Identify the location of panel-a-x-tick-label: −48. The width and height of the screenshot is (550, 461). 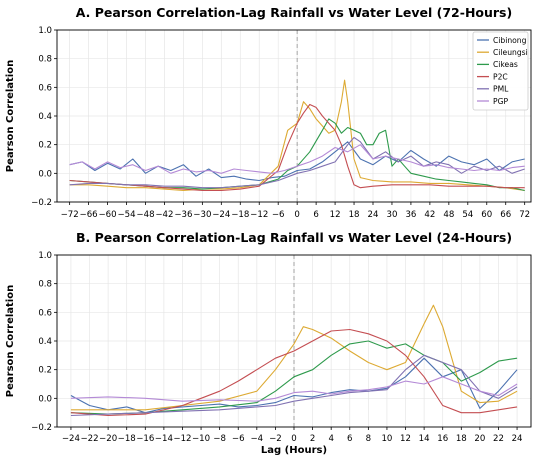
(145, 215).